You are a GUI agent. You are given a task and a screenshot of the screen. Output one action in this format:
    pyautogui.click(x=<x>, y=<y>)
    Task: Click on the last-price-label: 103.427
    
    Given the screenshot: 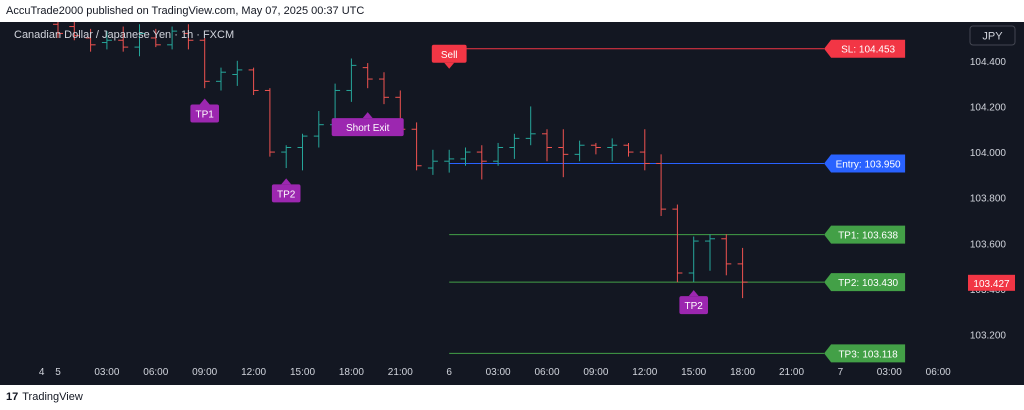 What is the action you would take?
    pyautogui.click(x=991, y=284)
    